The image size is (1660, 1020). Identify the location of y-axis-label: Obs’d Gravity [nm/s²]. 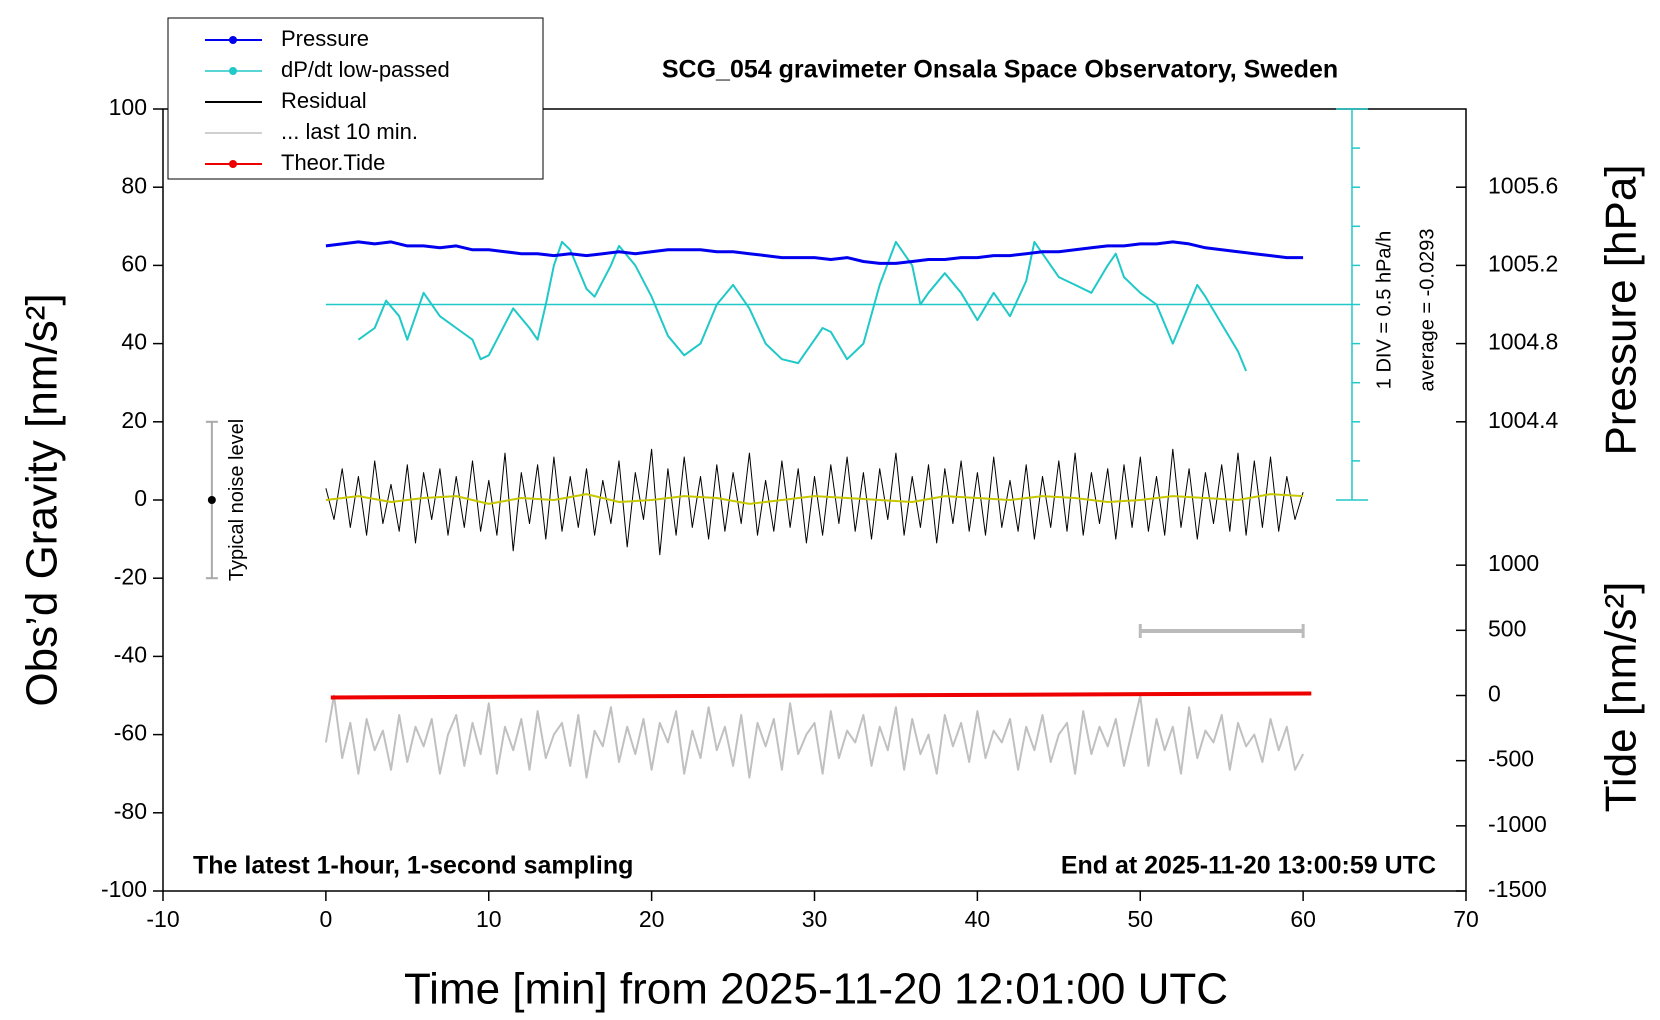
(42, 499).